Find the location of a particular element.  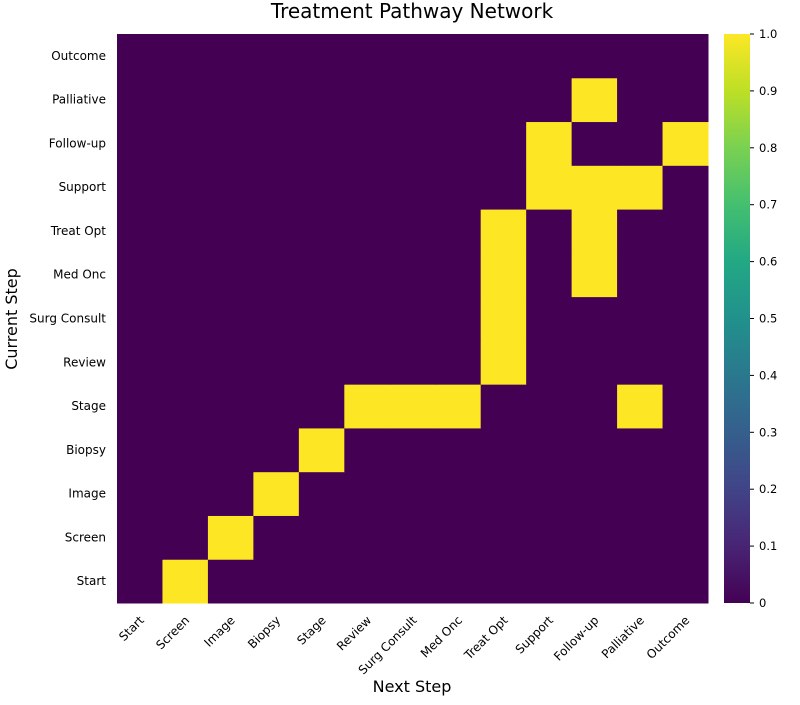

x-tick-label: Review is located at coordinates (354, 633).